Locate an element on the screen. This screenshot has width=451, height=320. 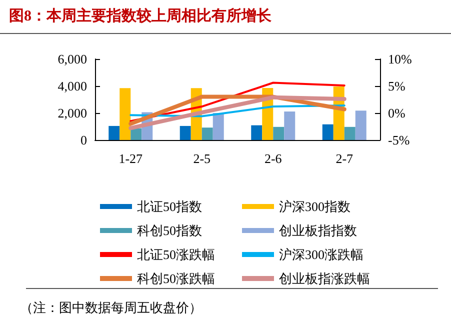
y2-tick-label: -5% is located at coordinates (399, 140).